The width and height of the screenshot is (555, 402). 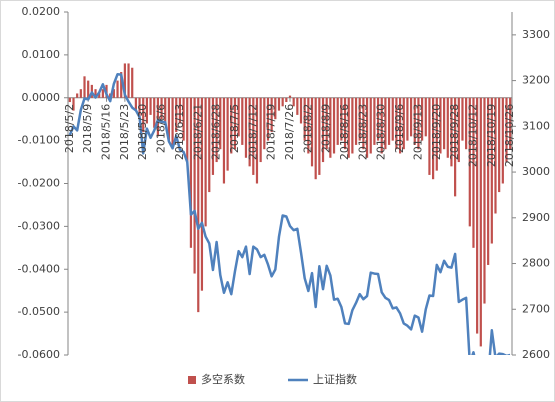 I want to click on y-tick-label: -0.0600, so click(x=39, y=354).